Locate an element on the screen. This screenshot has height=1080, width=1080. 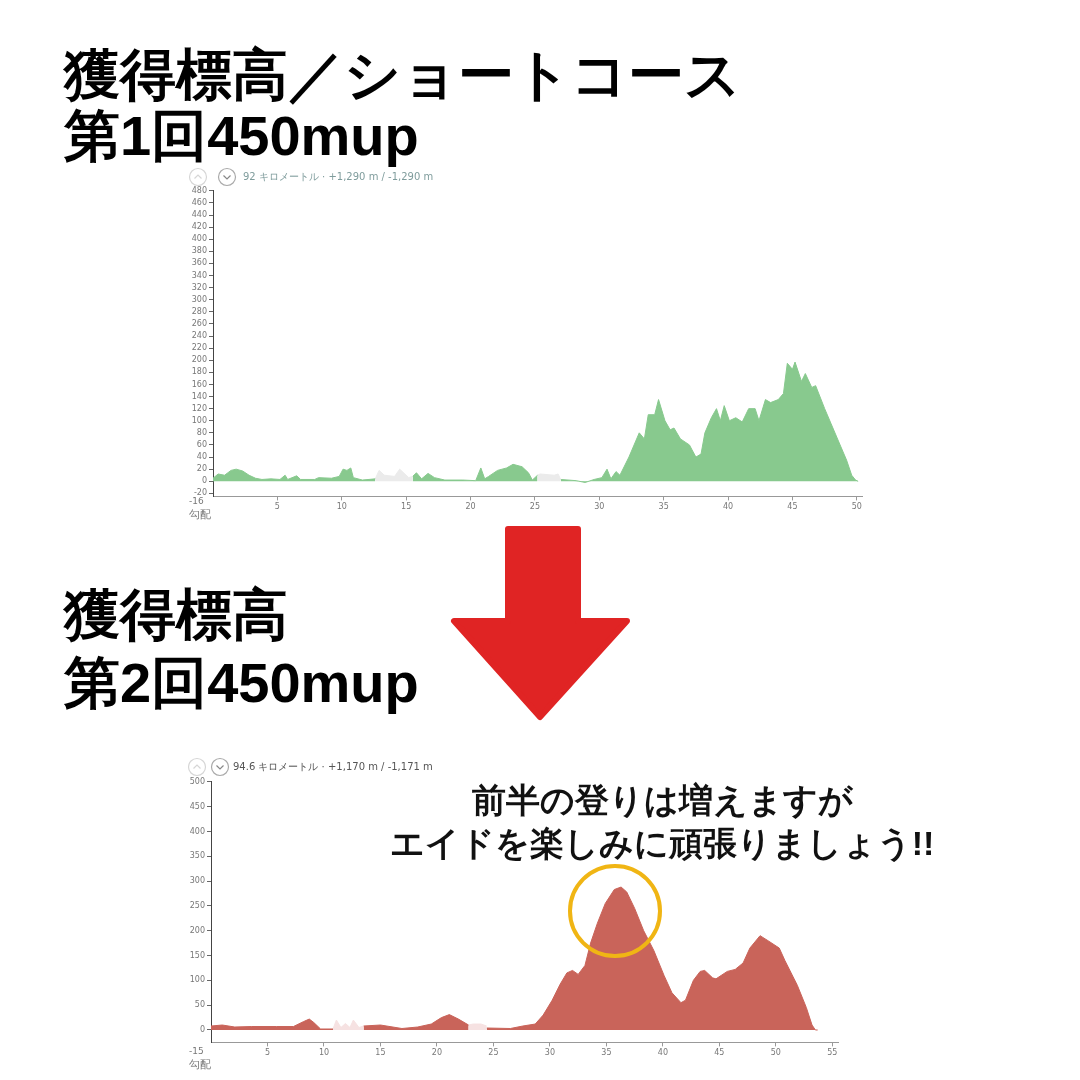
chart-subtitle: 第1回450mup is located at coordinates (241, 135).